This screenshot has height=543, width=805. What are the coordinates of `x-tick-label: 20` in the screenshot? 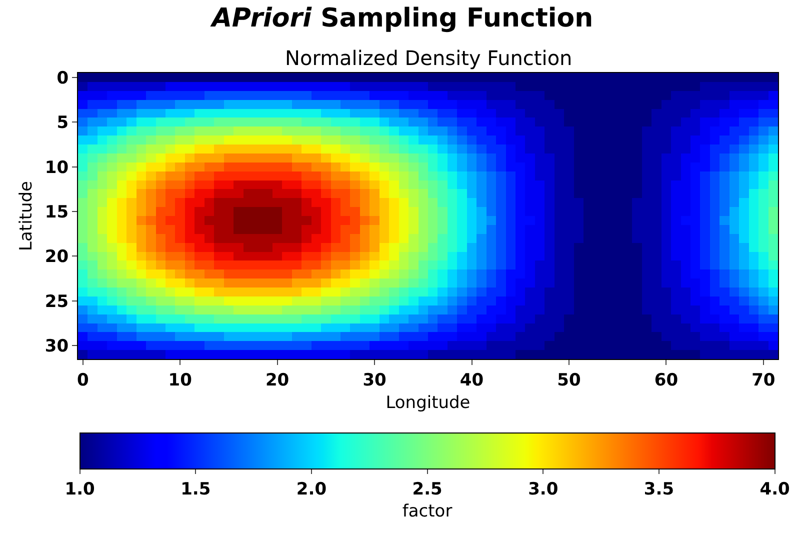 It's located at (277, 380).